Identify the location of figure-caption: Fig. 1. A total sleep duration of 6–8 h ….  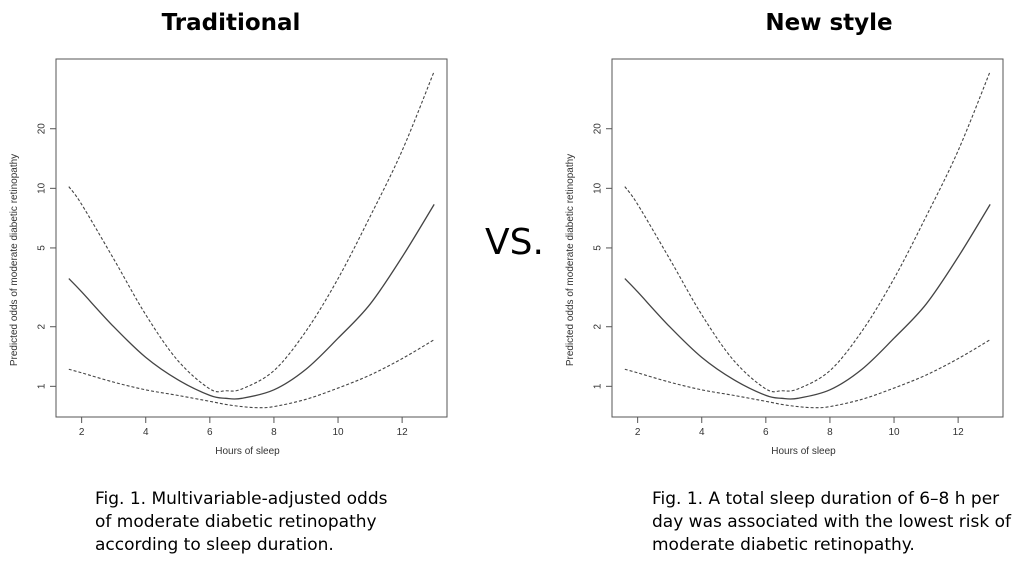
(831, 522).